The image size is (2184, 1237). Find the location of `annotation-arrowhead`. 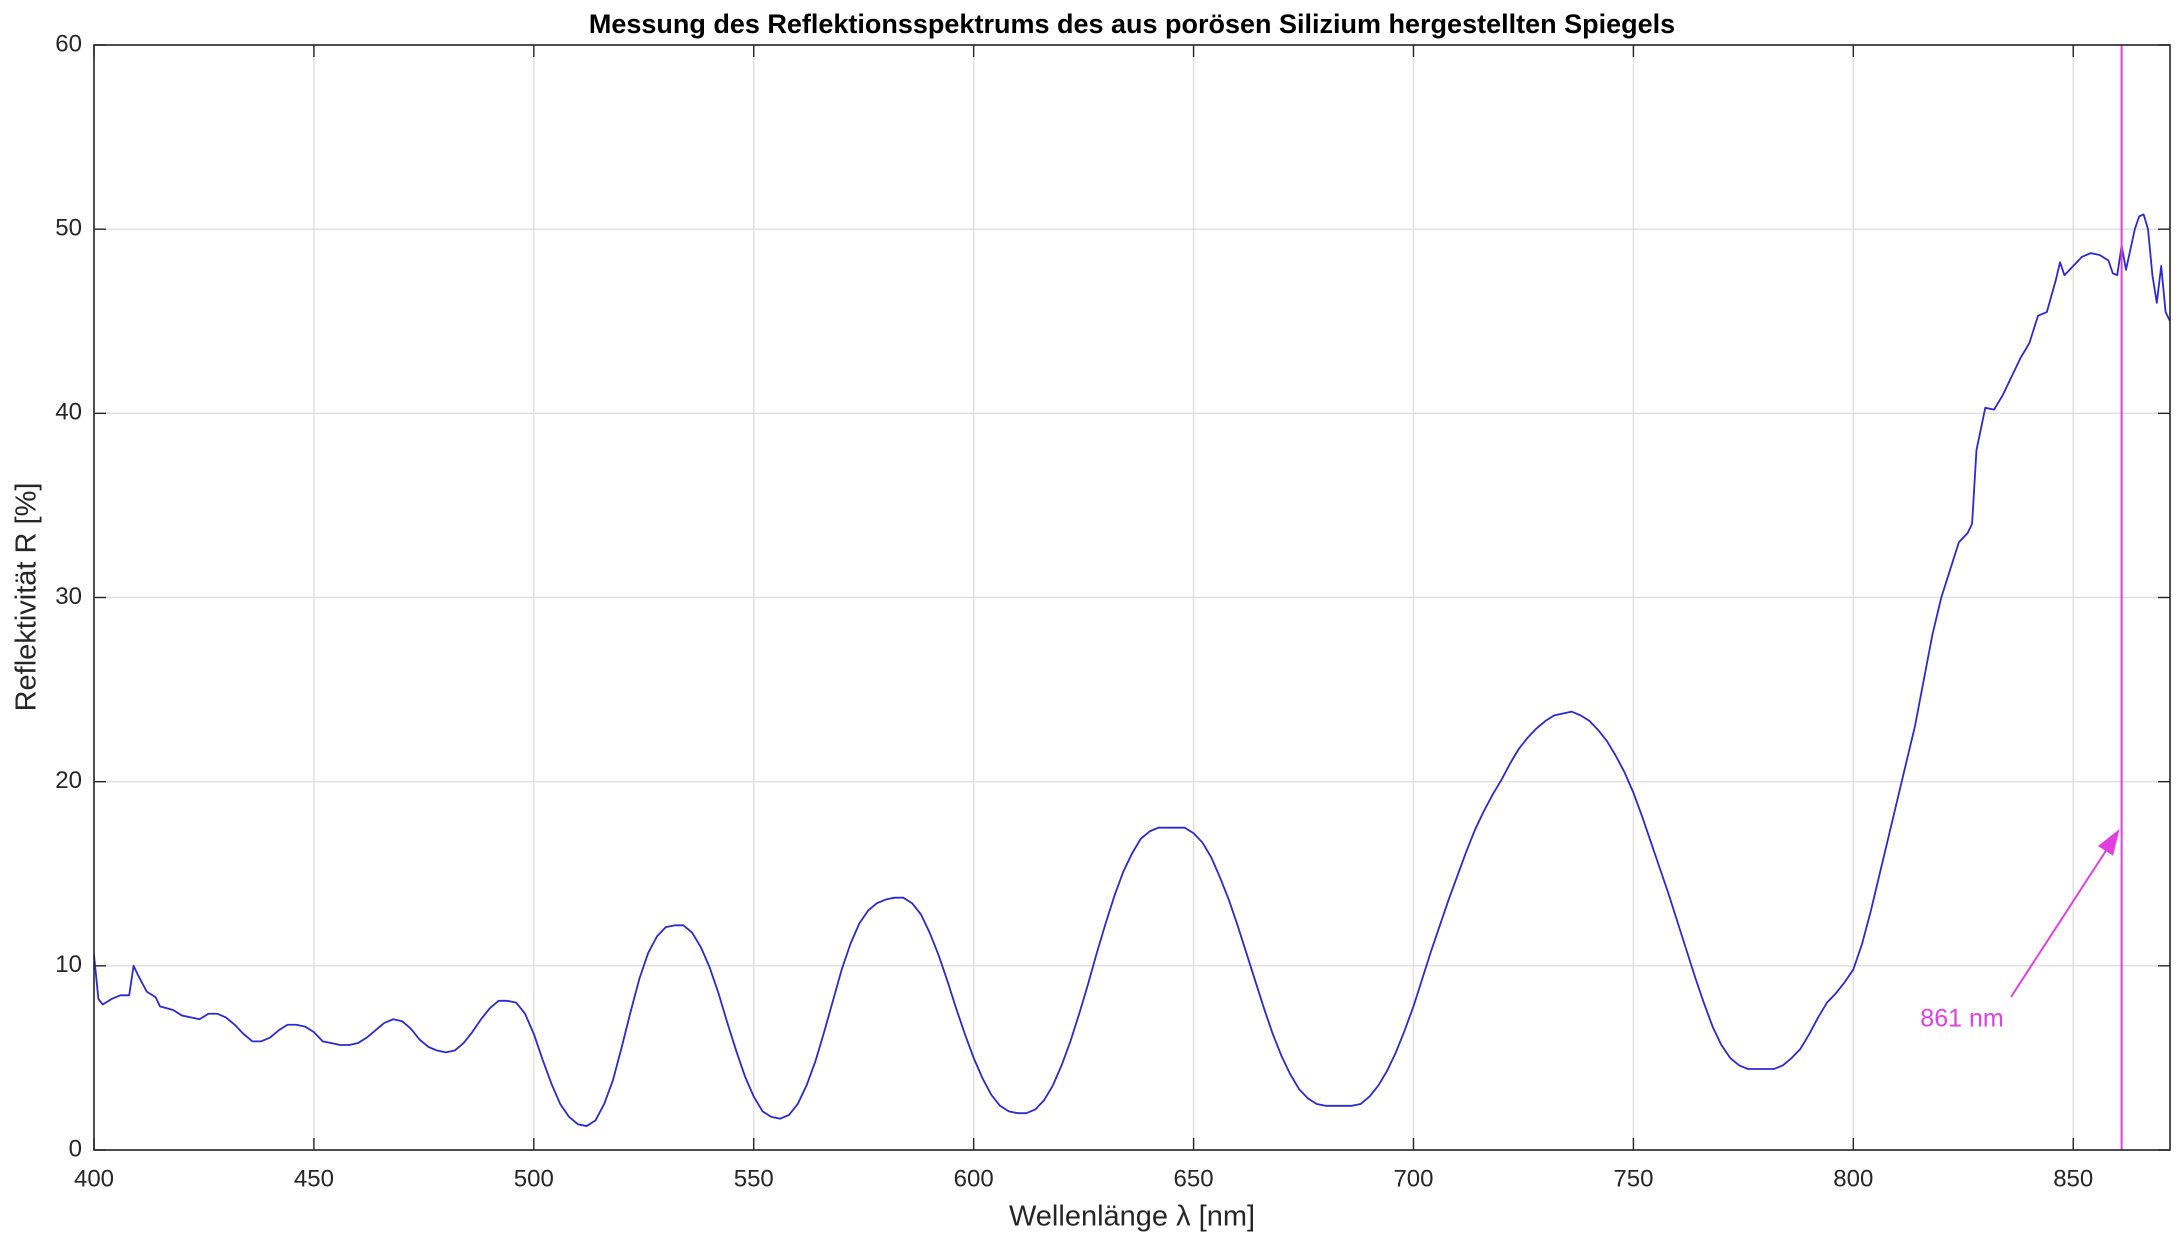

annotation-arrowhead is located at coordinates (2108, 842).